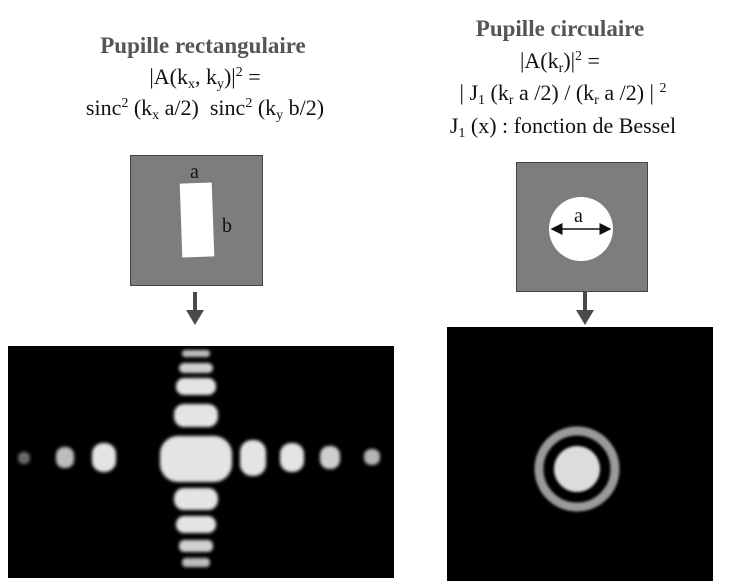  I want to click on airy-ring, so click(577, 469).